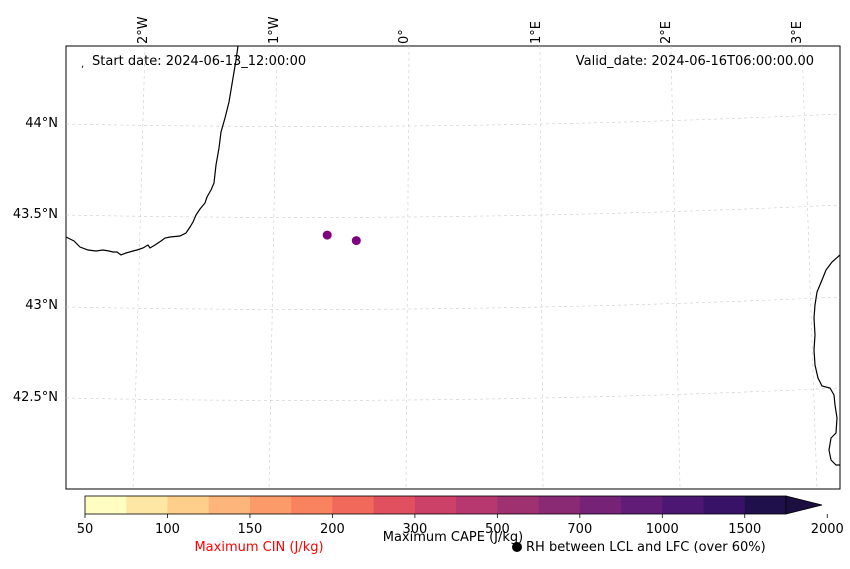 Image resolution: width=850 pixels, height=569 pixels. What do you see at coordinates (460, 525) in the screenshot?
I see `colorbar-ticks: 50 100 150 200 300 500 700 1000 1500 2000` at bounding box center [460, 525].